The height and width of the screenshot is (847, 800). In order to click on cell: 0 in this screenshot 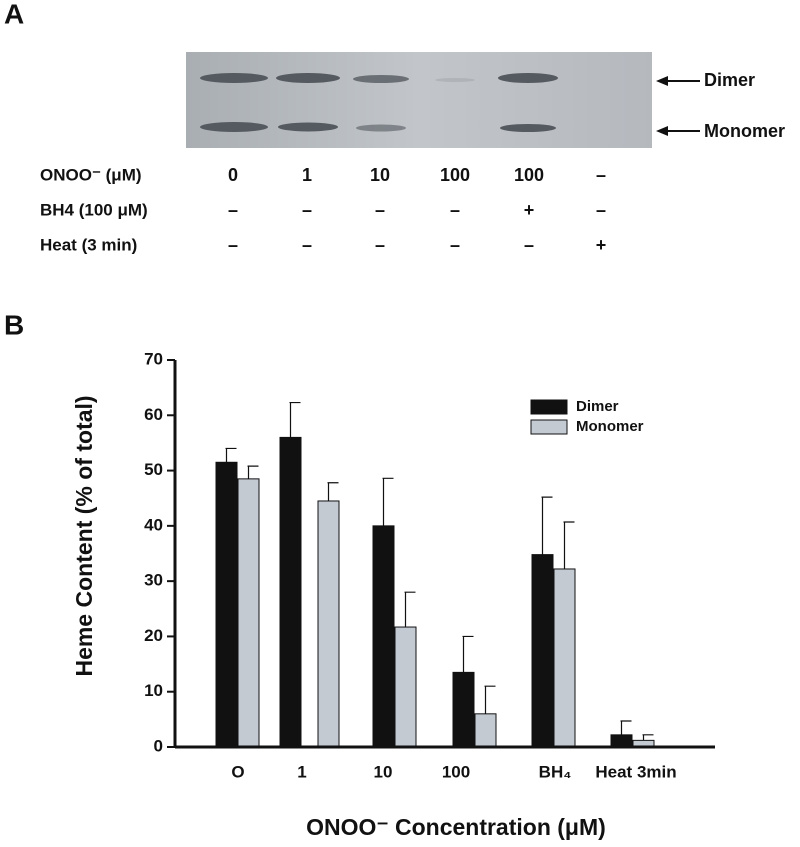, I will do `click(233, 175)`.